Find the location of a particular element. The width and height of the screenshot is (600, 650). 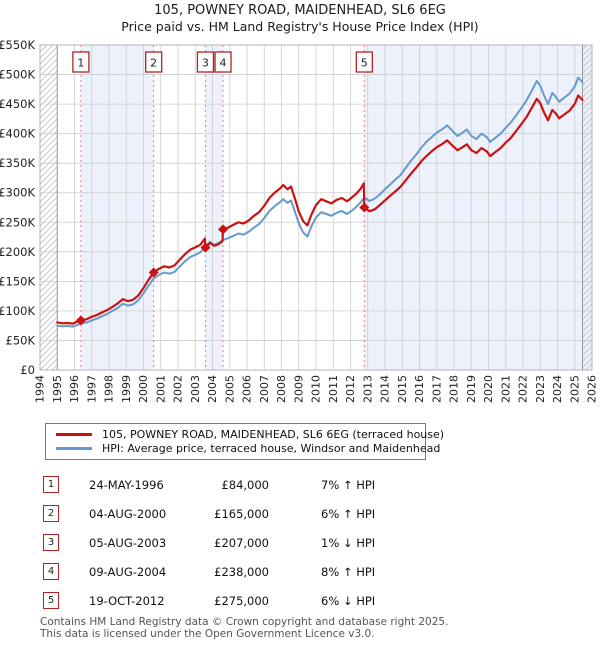

y-tick-label: £550K is located at coordinates (17, 45).